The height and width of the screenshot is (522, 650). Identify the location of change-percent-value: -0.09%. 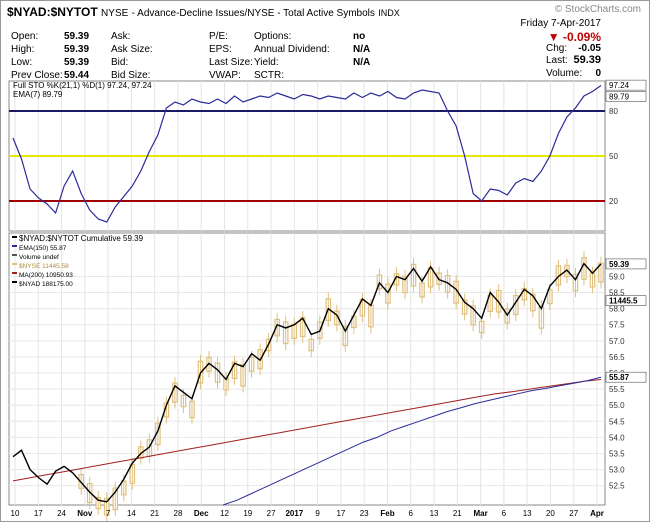
(581, 37).